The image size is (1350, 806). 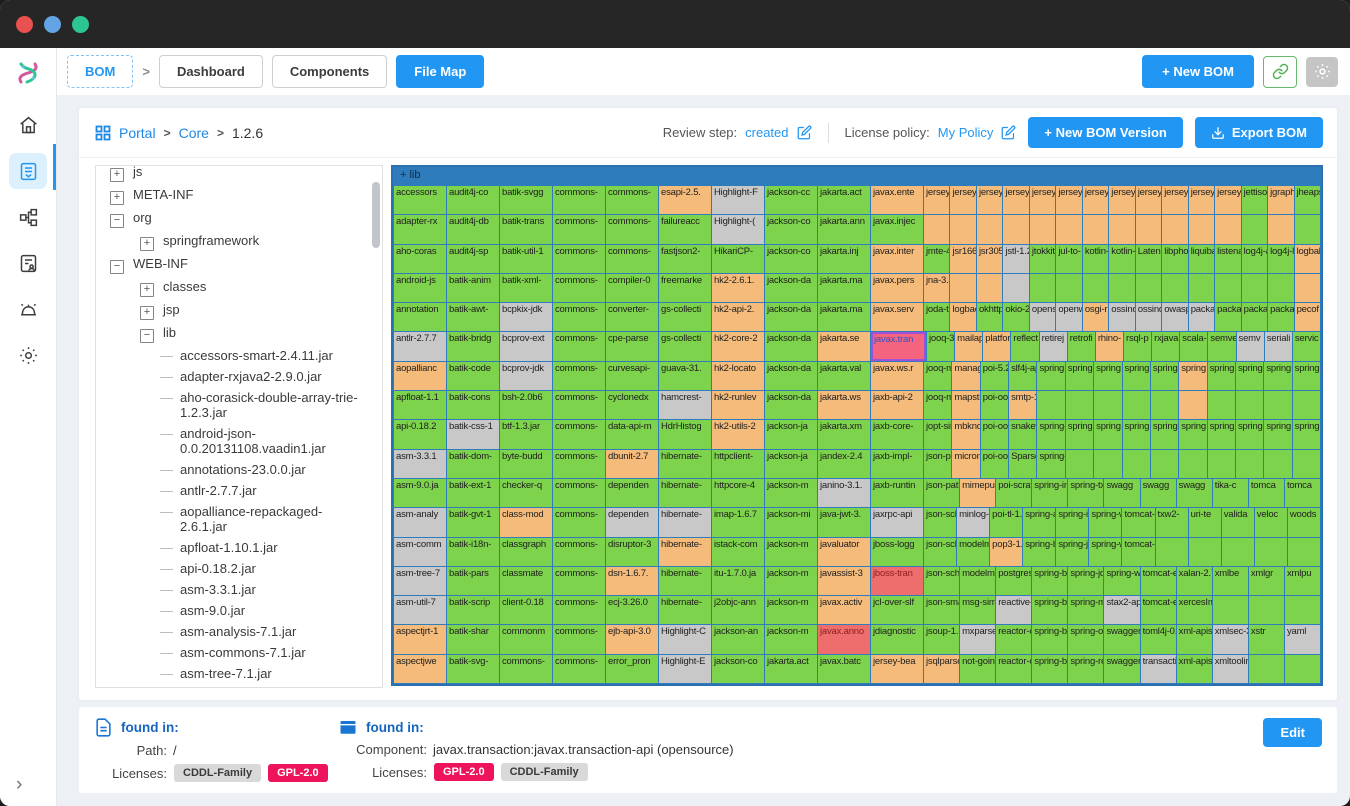 I want to click on treemap-cell: not-going, so click(x=978, y=669).